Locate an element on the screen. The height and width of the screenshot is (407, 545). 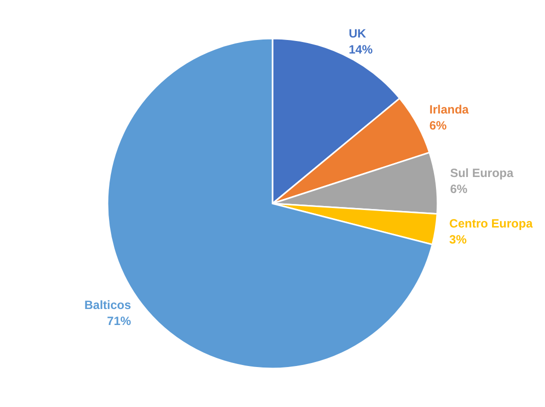
data-label: 71% is located at coordinates (119, 321).